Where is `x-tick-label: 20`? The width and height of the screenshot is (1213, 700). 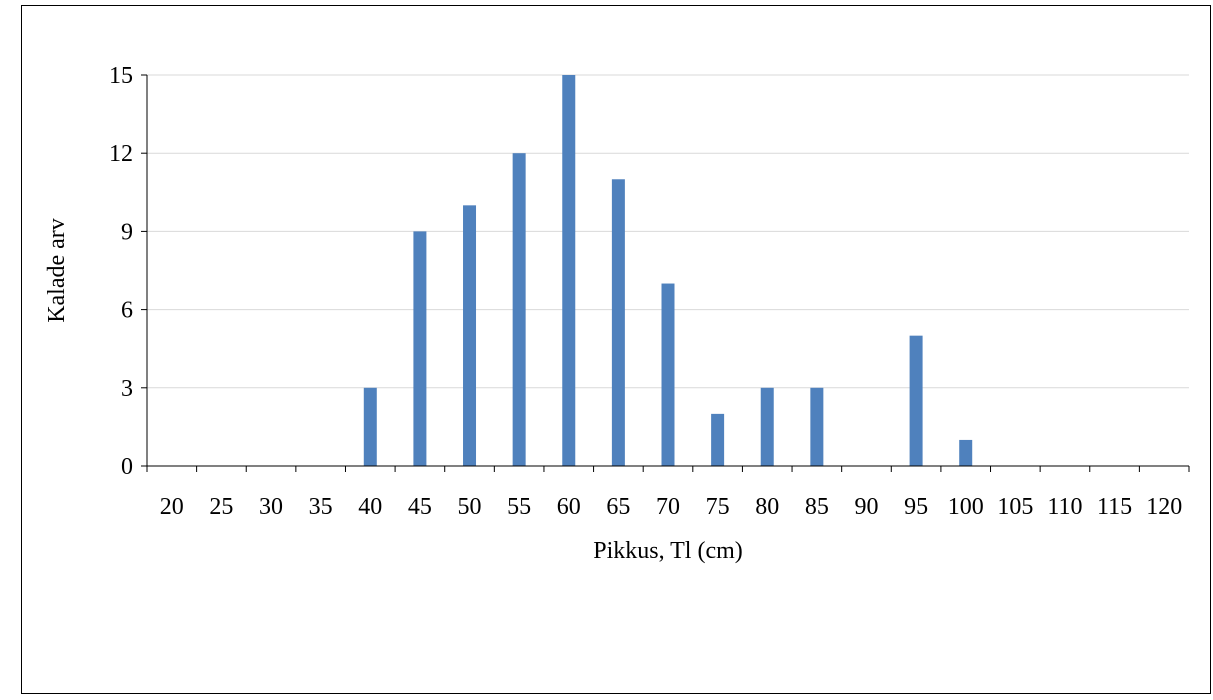
x-tick-label: 20 is located at coordinates (172, 507).